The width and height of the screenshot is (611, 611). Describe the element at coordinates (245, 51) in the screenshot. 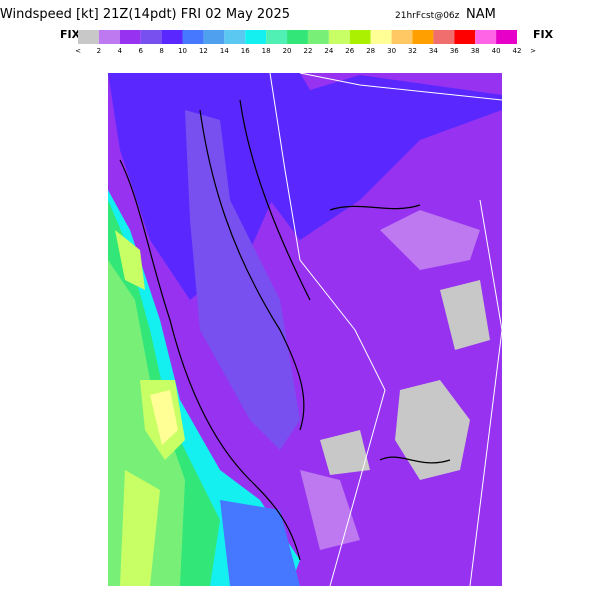

I see `legend-tick: 16` at that location.